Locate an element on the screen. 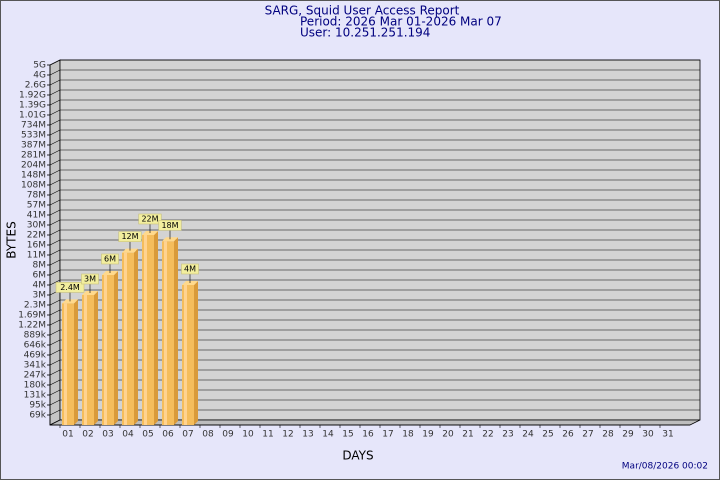 This screenshot has height=480, width=720. x-tick-label: 11 is located at coordinates (267, 435).